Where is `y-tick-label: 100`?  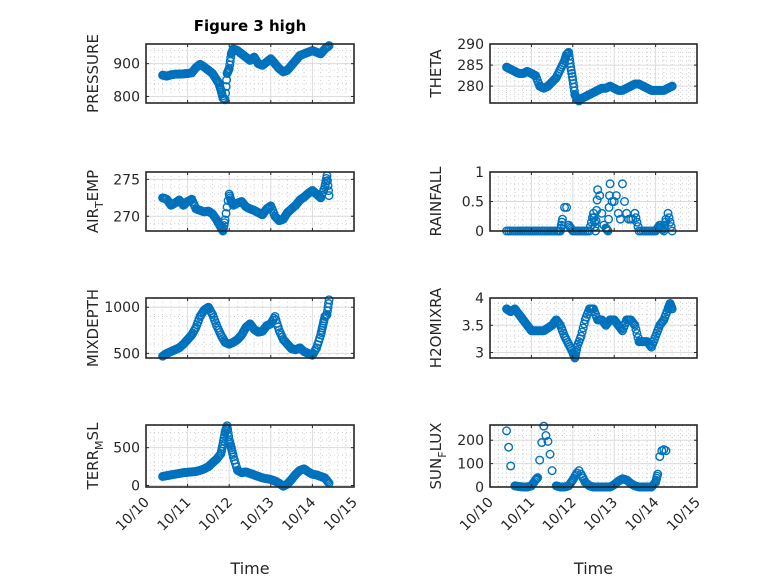 y-tick-label: 100 is located at coordinates (470, 465).